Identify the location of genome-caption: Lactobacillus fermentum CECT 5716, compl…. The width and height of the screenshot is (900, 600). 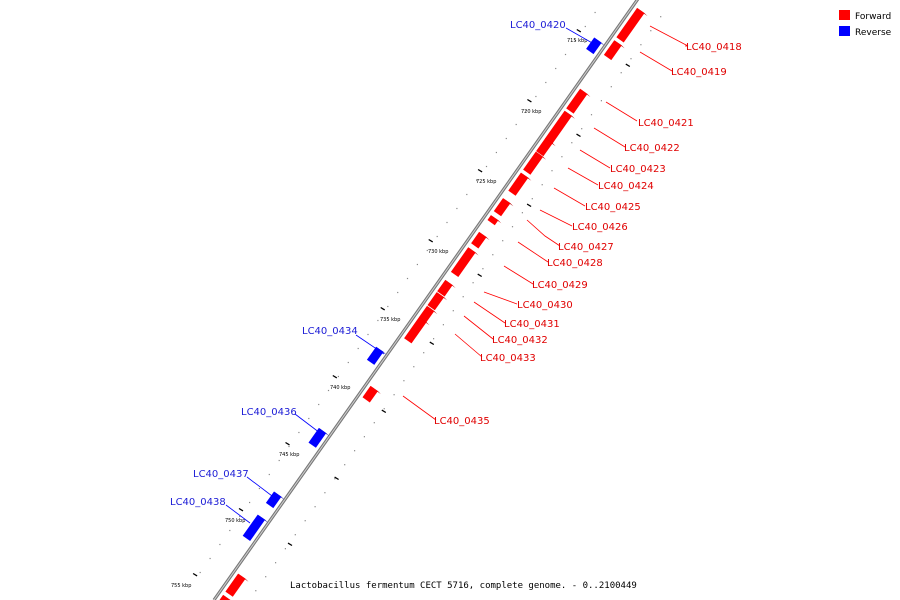
(463, 586).